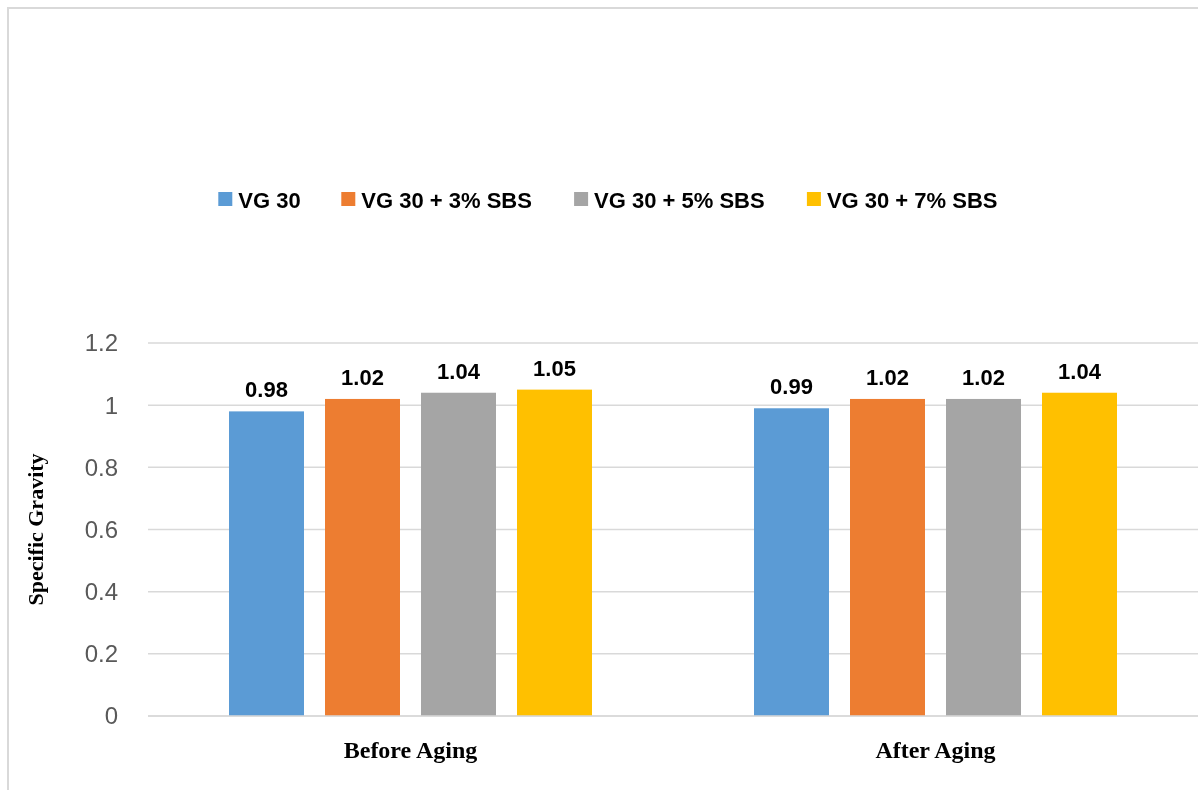 This screenshot has height=790, width=1198. I want to click on x-tick-label: Before Aging, so click(410, 750).